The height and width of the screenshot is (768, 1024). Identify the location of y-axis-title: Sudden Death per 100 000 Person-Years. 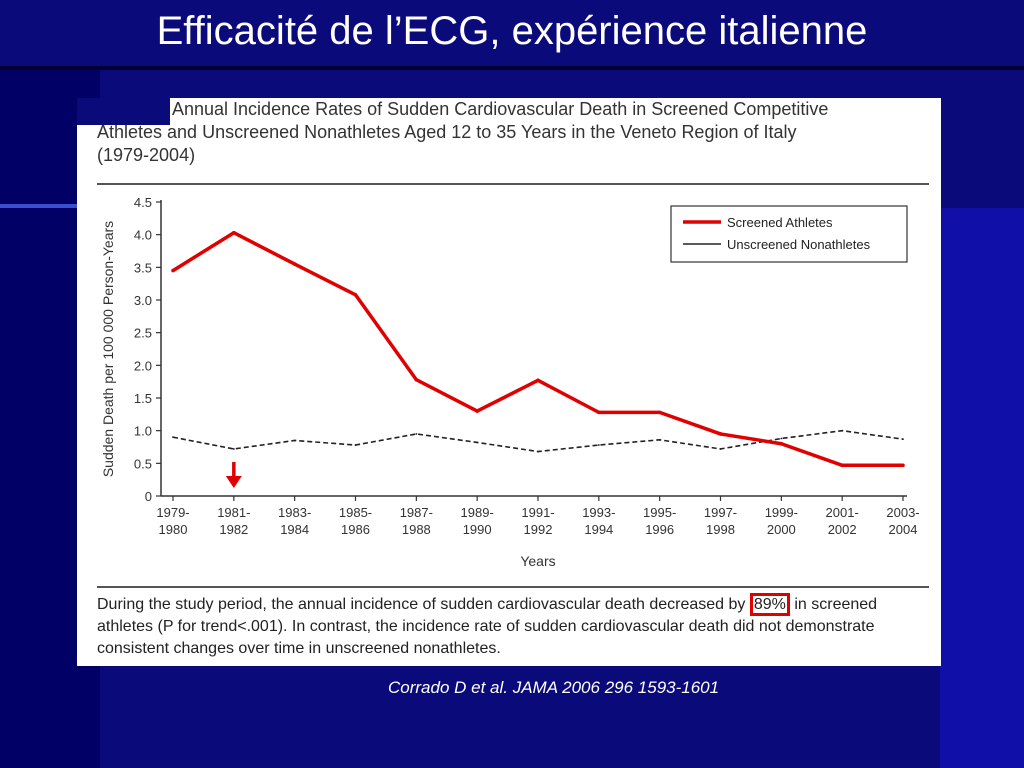
(108, 349).